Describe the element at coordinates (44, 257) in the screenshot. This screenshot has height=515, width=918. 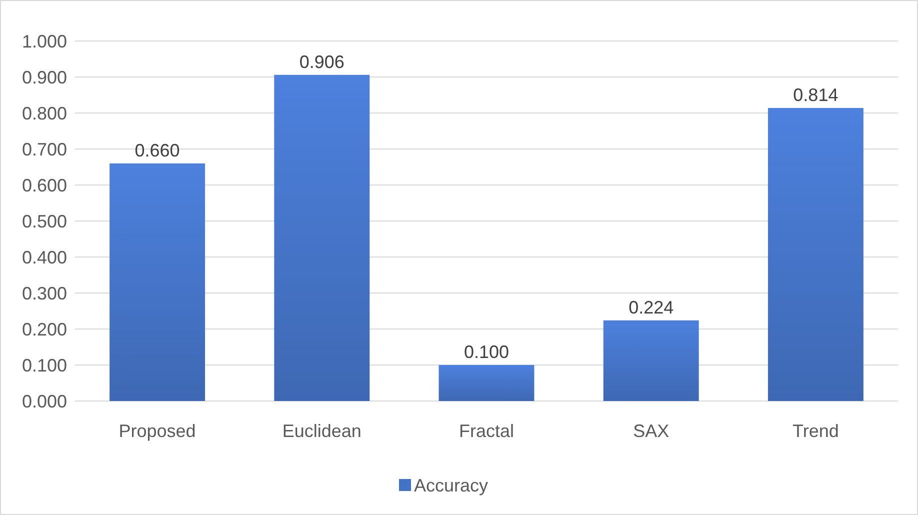
I see `y-tick-label: 0.400` at that location.